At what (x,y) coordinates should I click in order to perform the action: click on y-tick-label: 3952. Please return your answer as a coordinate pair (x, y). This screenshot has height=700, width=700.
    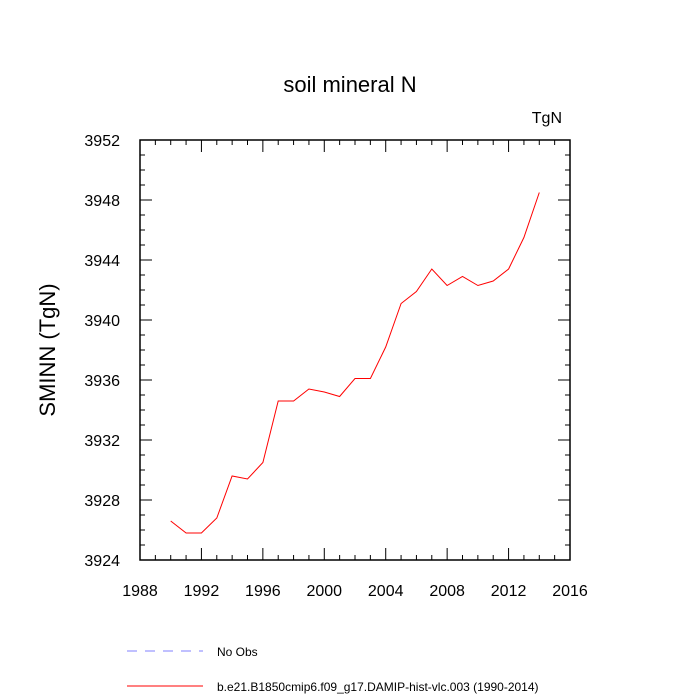
    Looking at the image, I should click on (102, 141).